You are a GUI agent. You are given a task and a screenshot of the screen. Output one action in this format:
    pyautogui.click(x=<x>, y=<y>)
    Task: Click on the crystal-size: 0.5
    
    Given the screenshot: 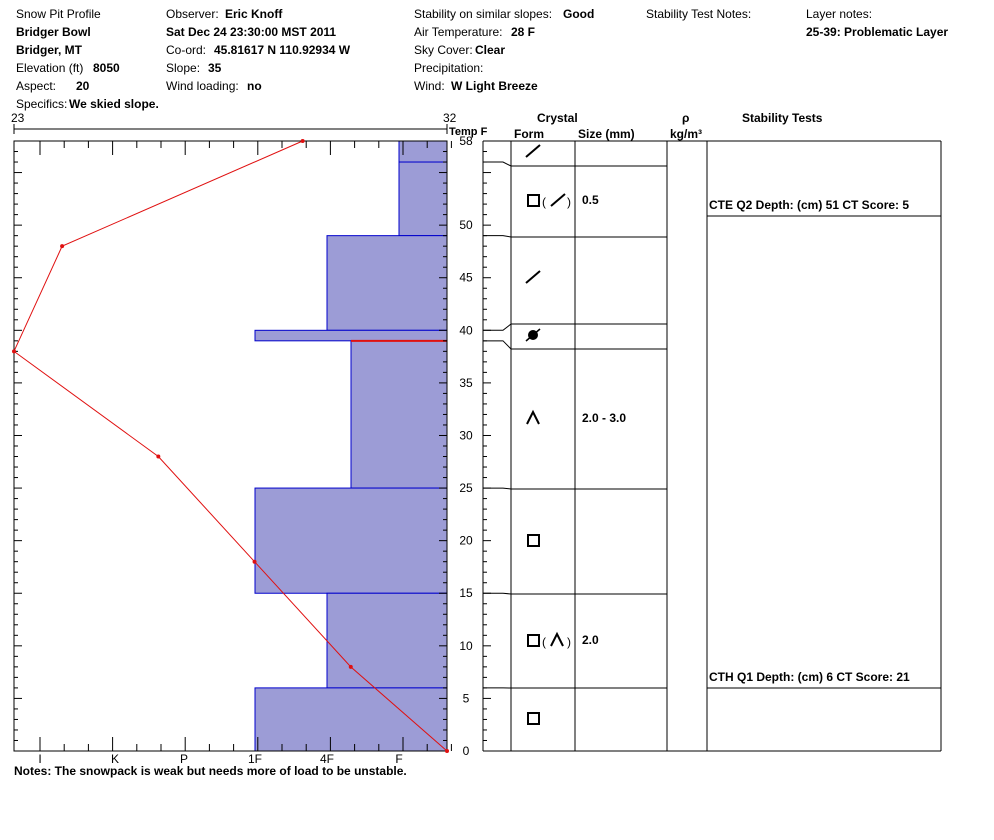 What is the action you would take?
    pyautogui.click(x=590, y=200)
    